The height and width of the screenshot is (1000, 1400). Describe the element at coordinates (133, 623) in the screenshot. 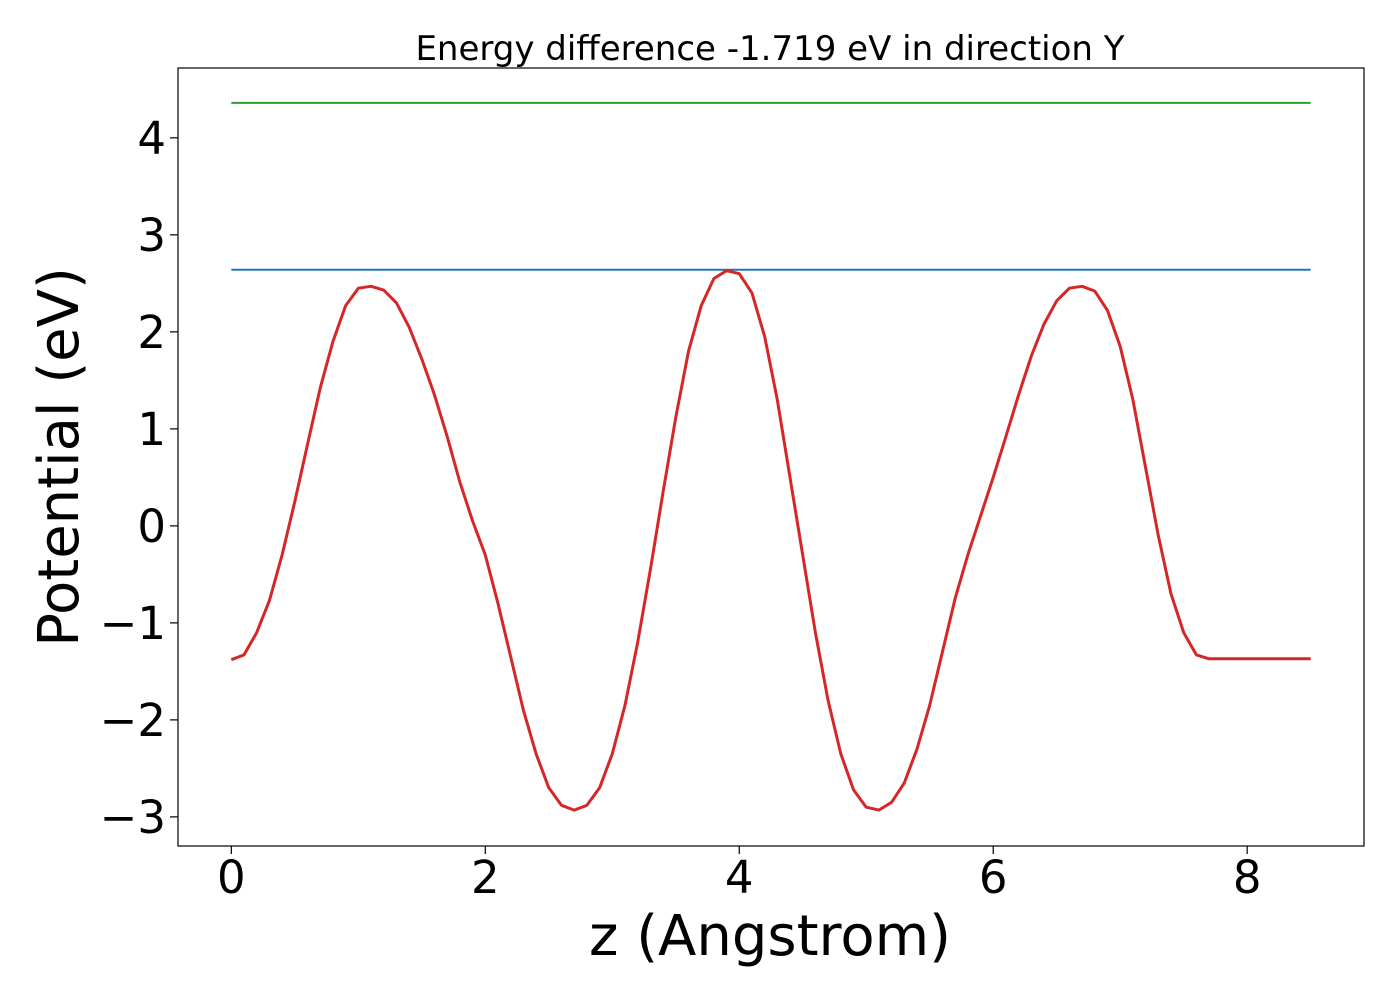

I see `y-tick-label: −1` at that location.